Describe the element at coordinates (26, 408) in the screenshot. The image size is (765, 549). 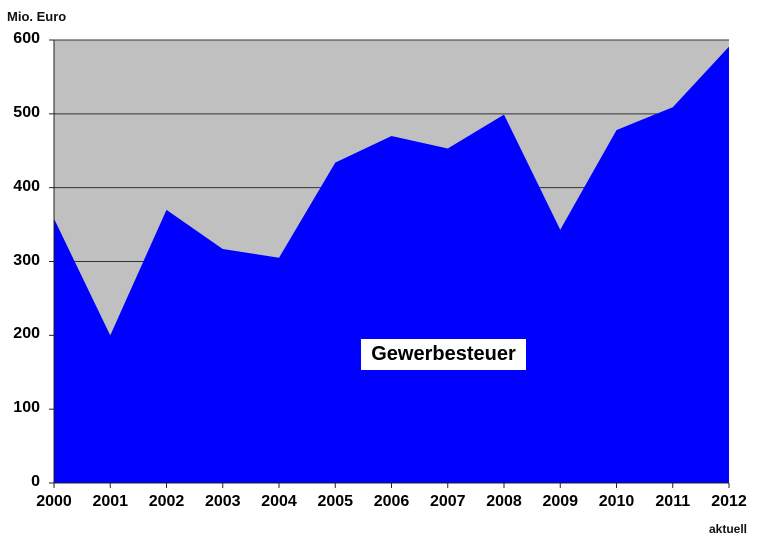
I see `y-tick-label: 100` at that location.